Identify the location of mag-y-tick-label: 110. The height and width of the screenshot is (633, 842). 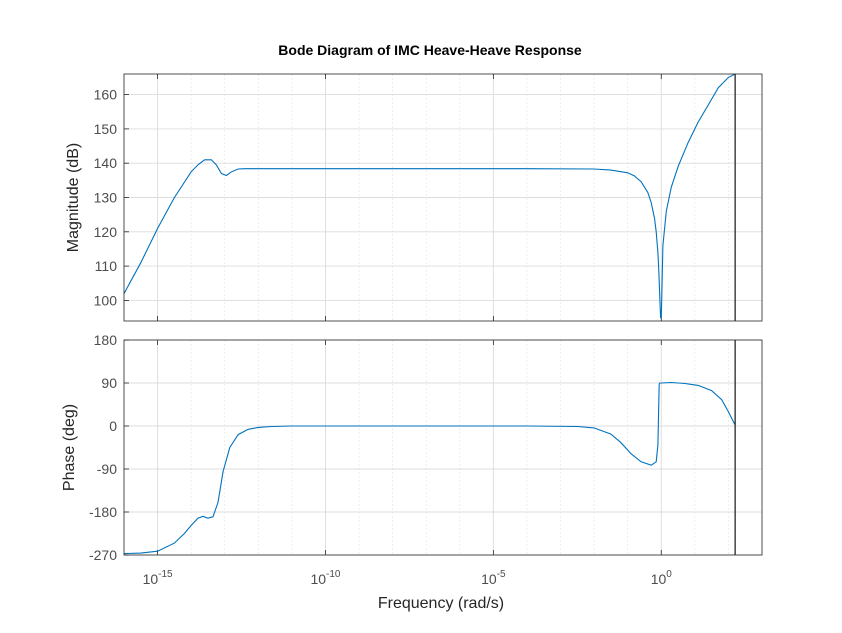
(106, 266).